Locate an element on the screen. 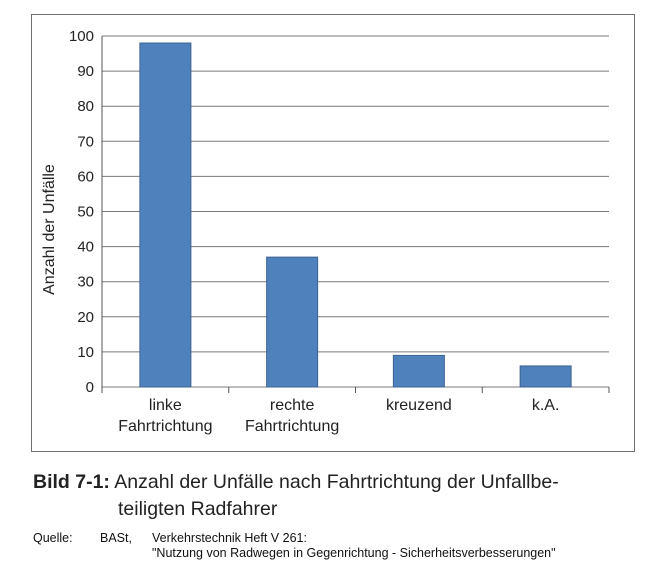 The height and width of the screenshot is (567, 649). x-category-label-0-line-0: linke is located at coordinates (165, 405).